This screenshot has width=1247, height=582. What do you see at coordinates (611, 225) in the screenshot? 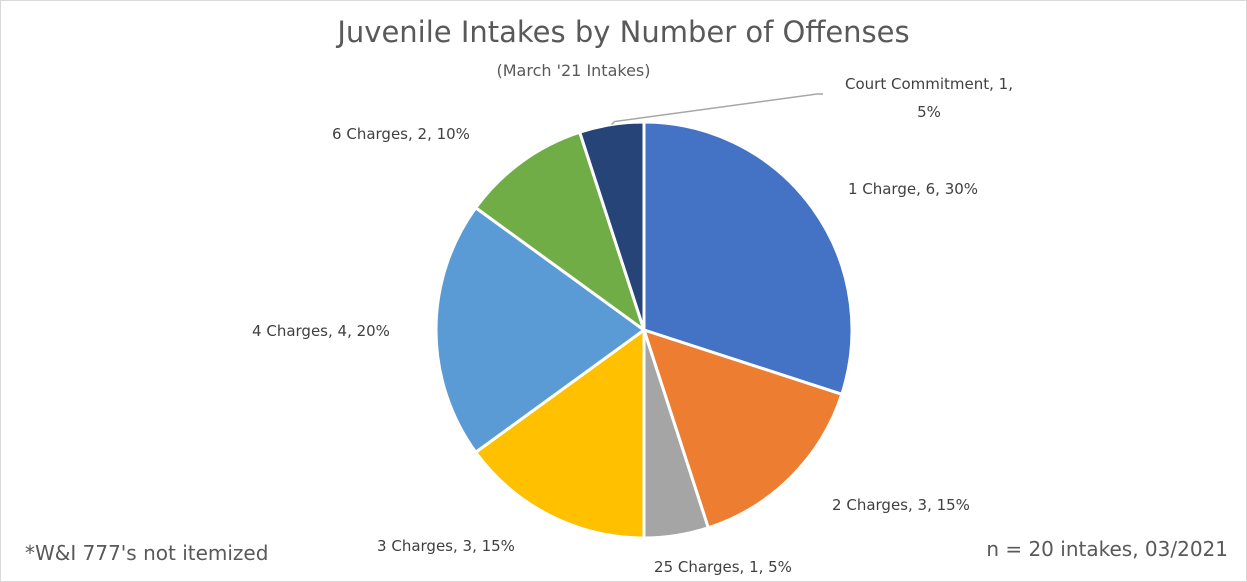
I see `pie-slice-court-commitment` at bounding box center [611, 225].